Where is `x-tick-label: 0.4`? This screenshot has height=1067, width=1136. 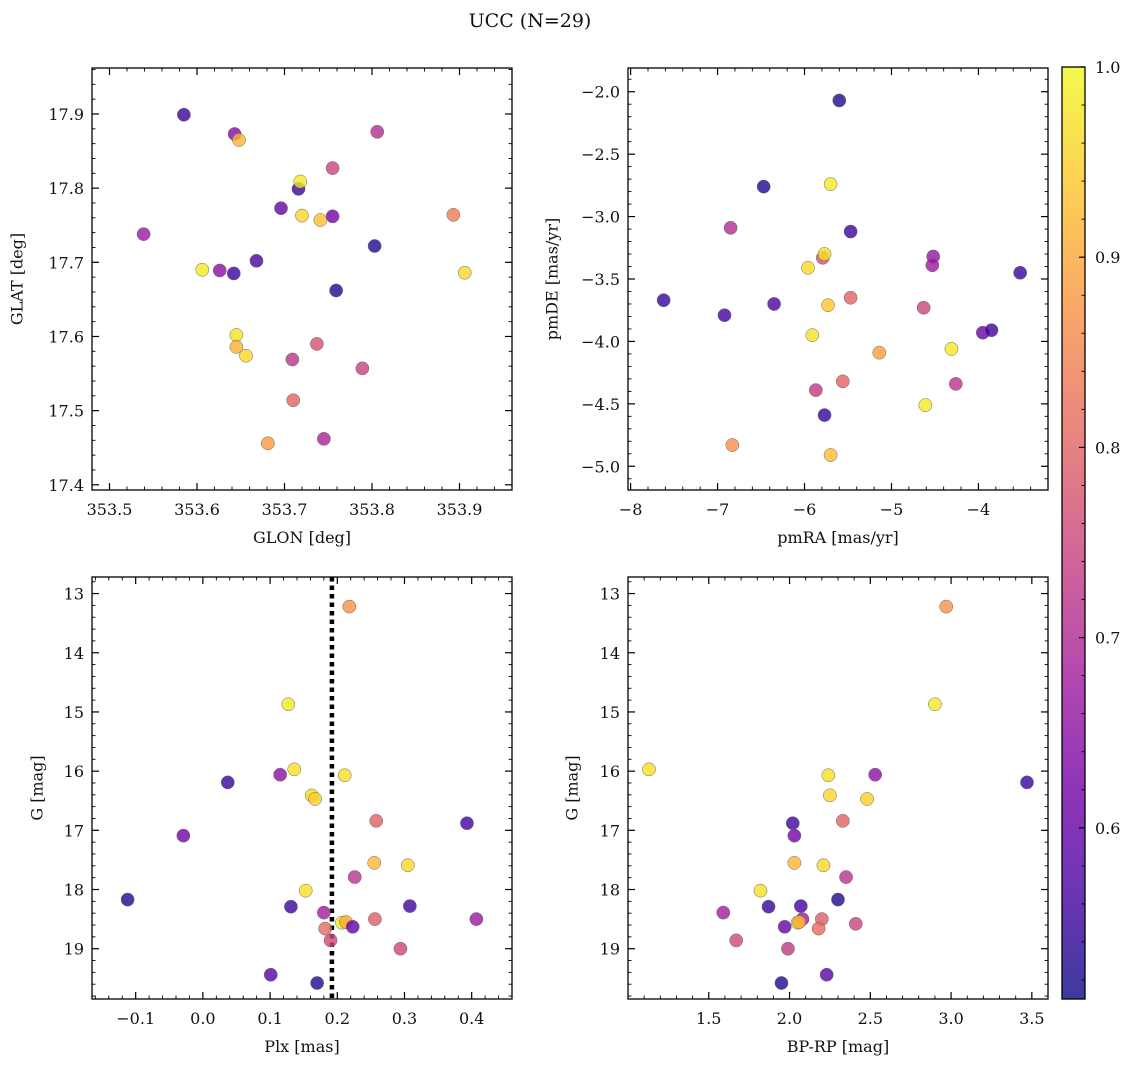 x-tick-label: 0.4 is located at coordinates (471, 1018).